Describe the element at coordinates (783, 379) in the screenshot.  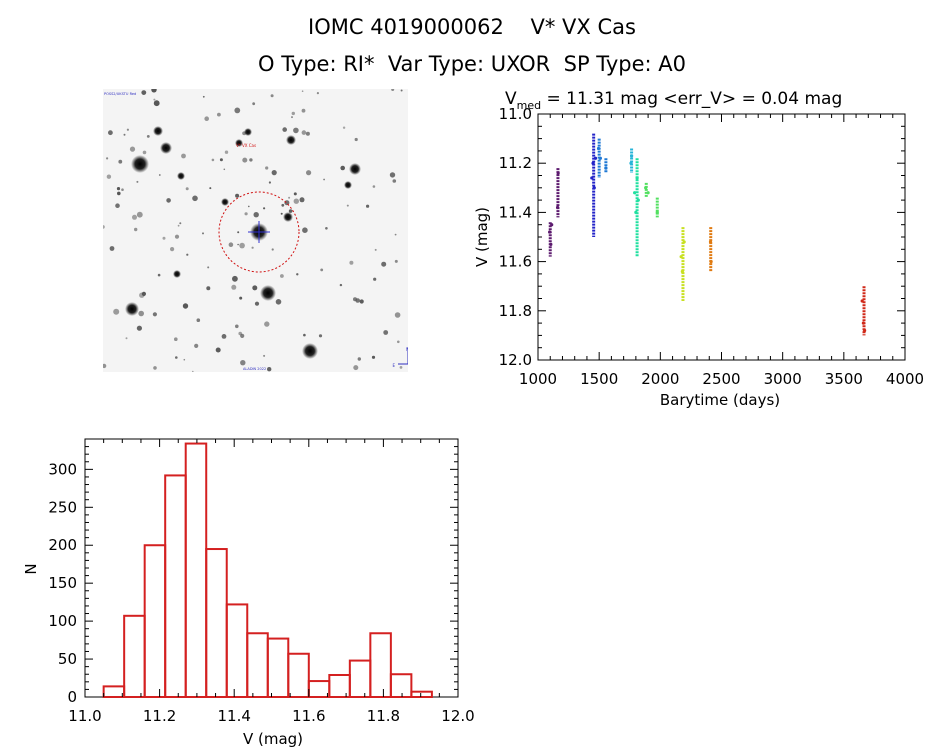
I see `lc-x-tick-label: 3000` at that location.